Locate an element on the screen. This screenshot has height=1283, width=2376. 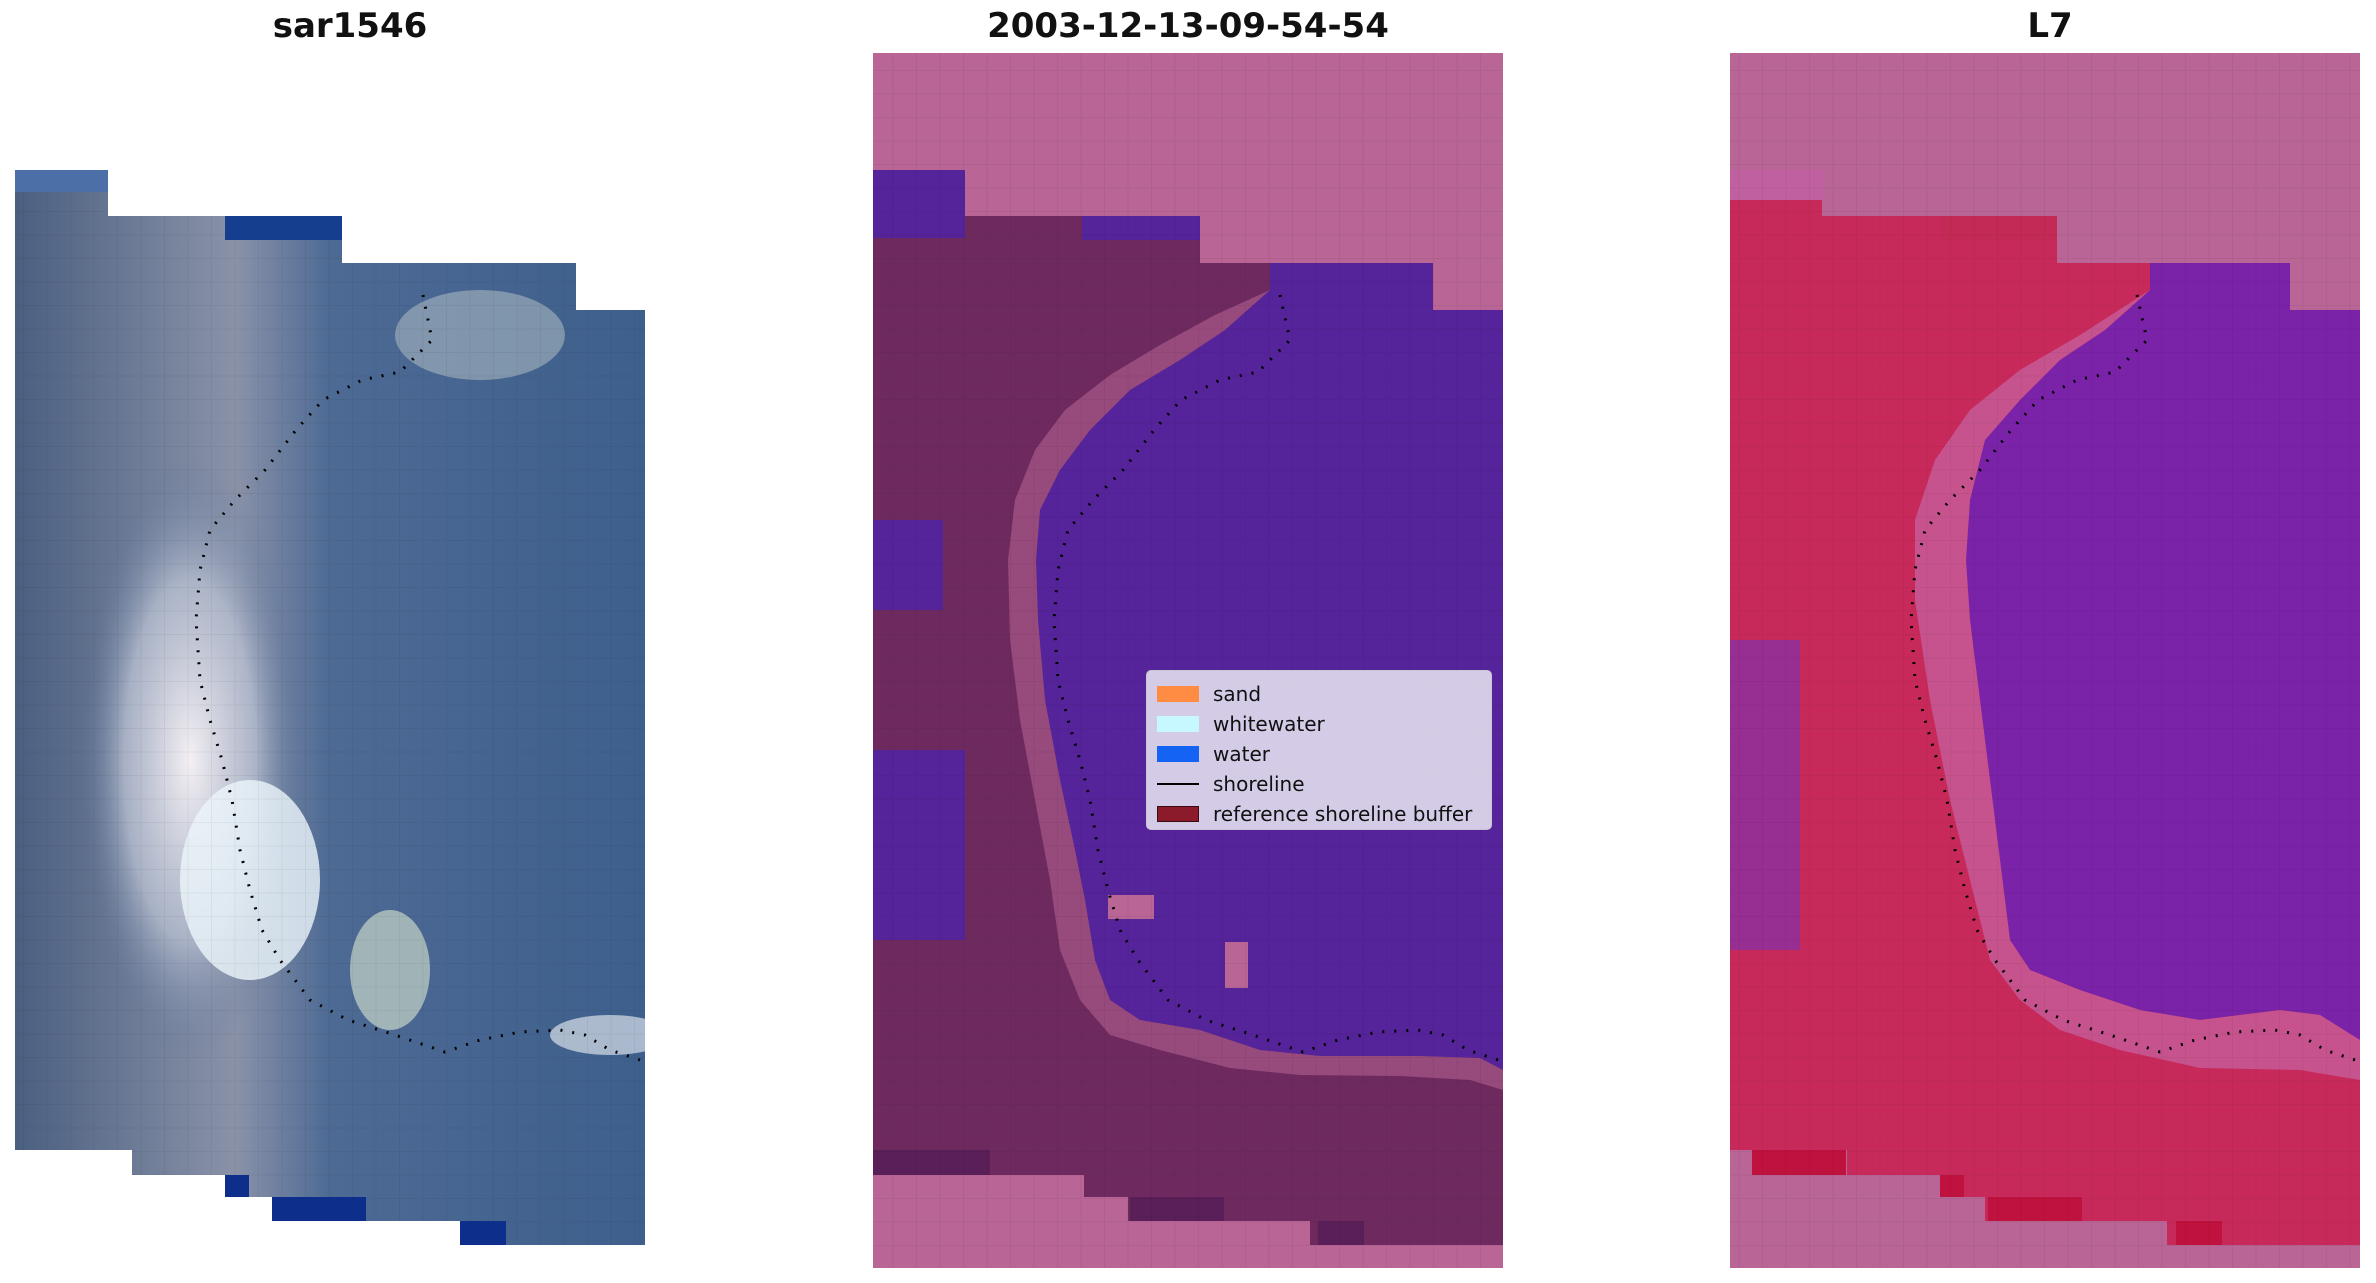
title-date: 2003-12-13-09-54-54 is located at coordinates (1188, 26).